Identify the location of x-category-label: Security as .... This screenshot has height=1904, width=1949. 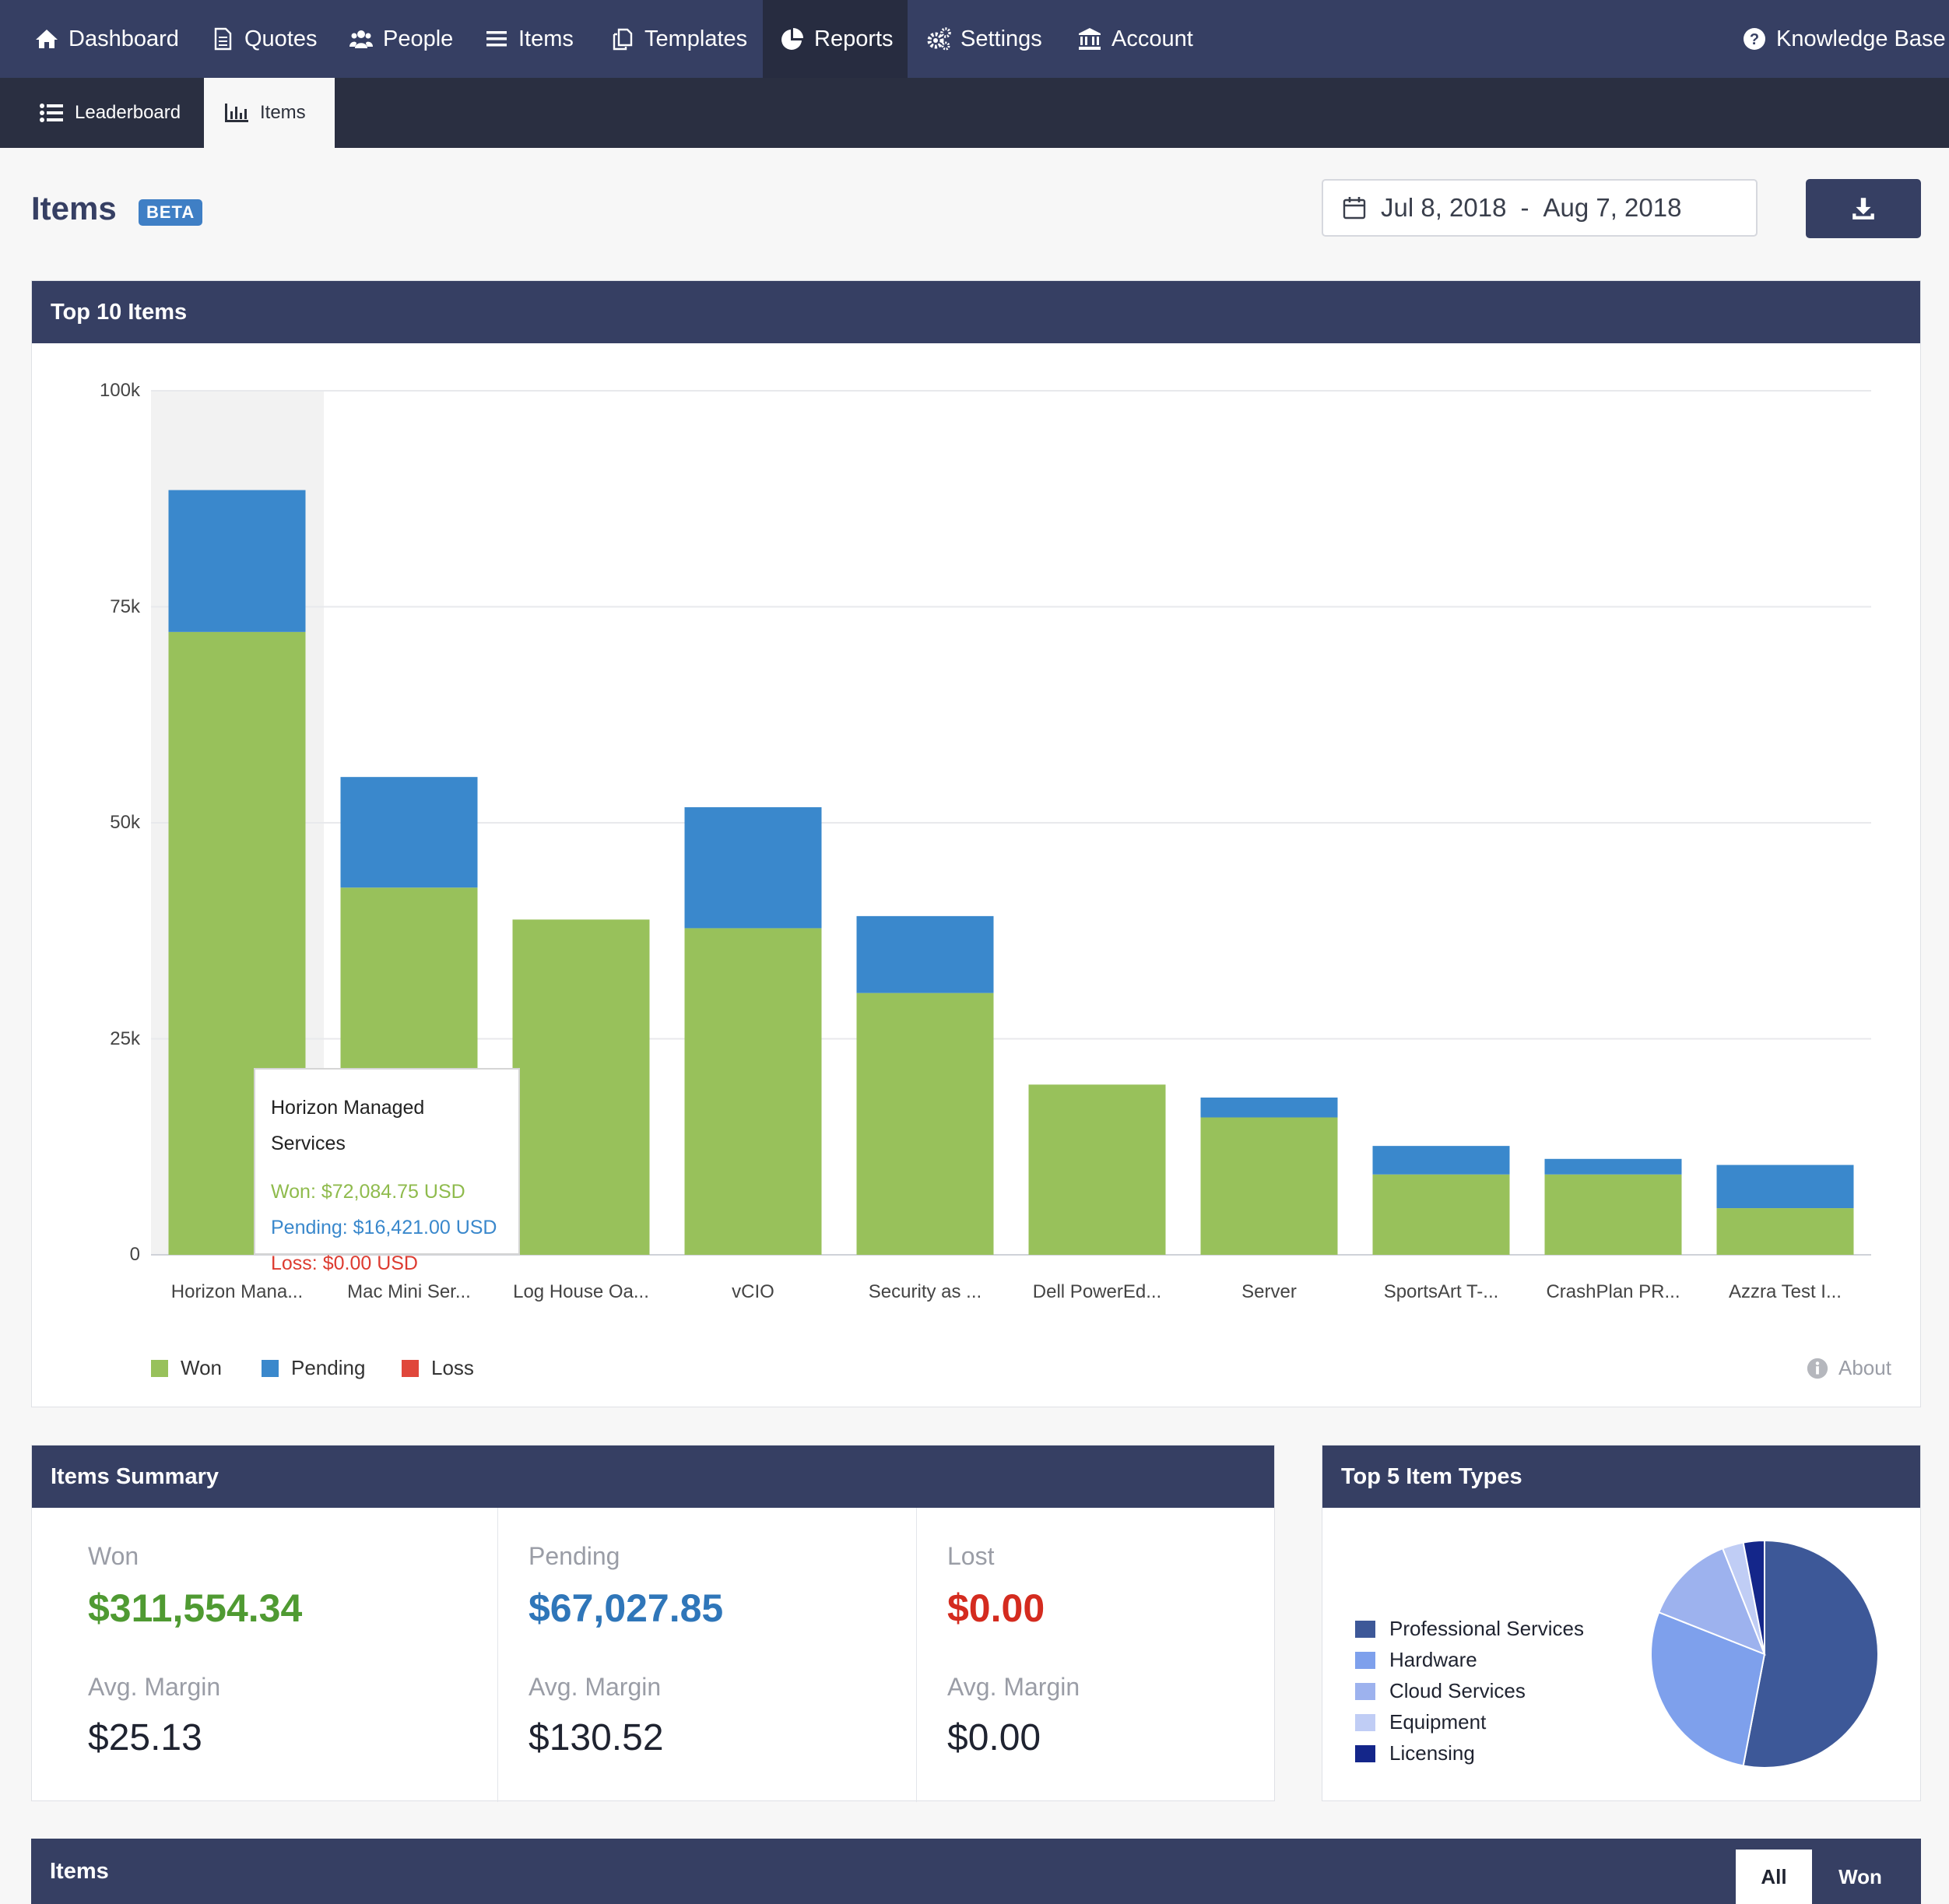
(925, 1291).